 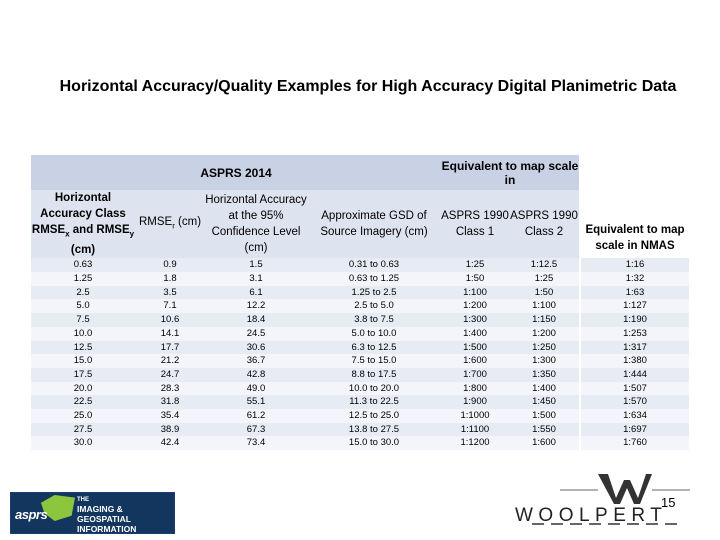 What do you see at coordinates (635, 306) in the screenshot?
I see `cell-nmas: 1:127` at bounding box center [635, 306].